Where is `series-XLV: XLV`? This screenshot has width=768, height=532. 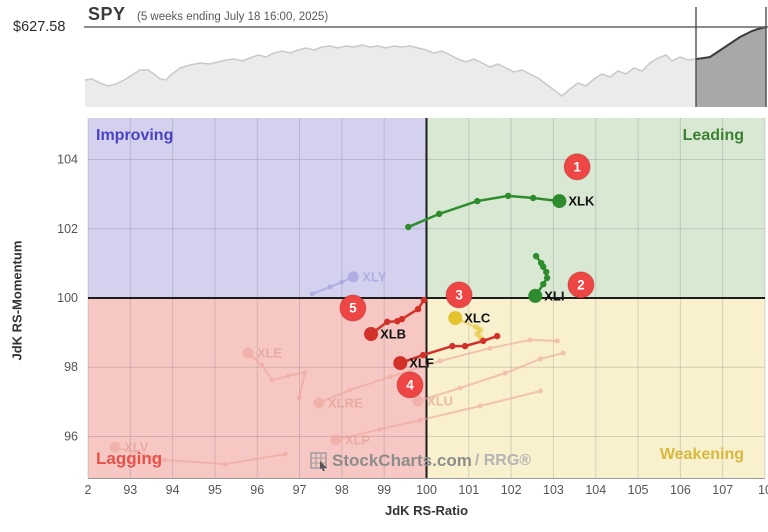 series-XLV: XLV is located at coordinates (198, 453).